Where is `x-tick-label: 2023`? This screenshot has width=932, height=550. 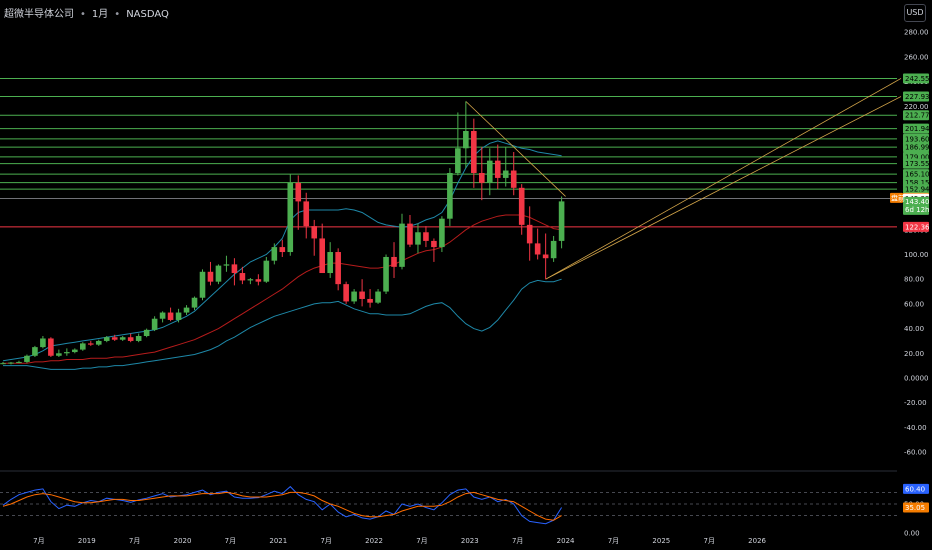 x-tick-label: 2023 is located at coordinates (470, 541).